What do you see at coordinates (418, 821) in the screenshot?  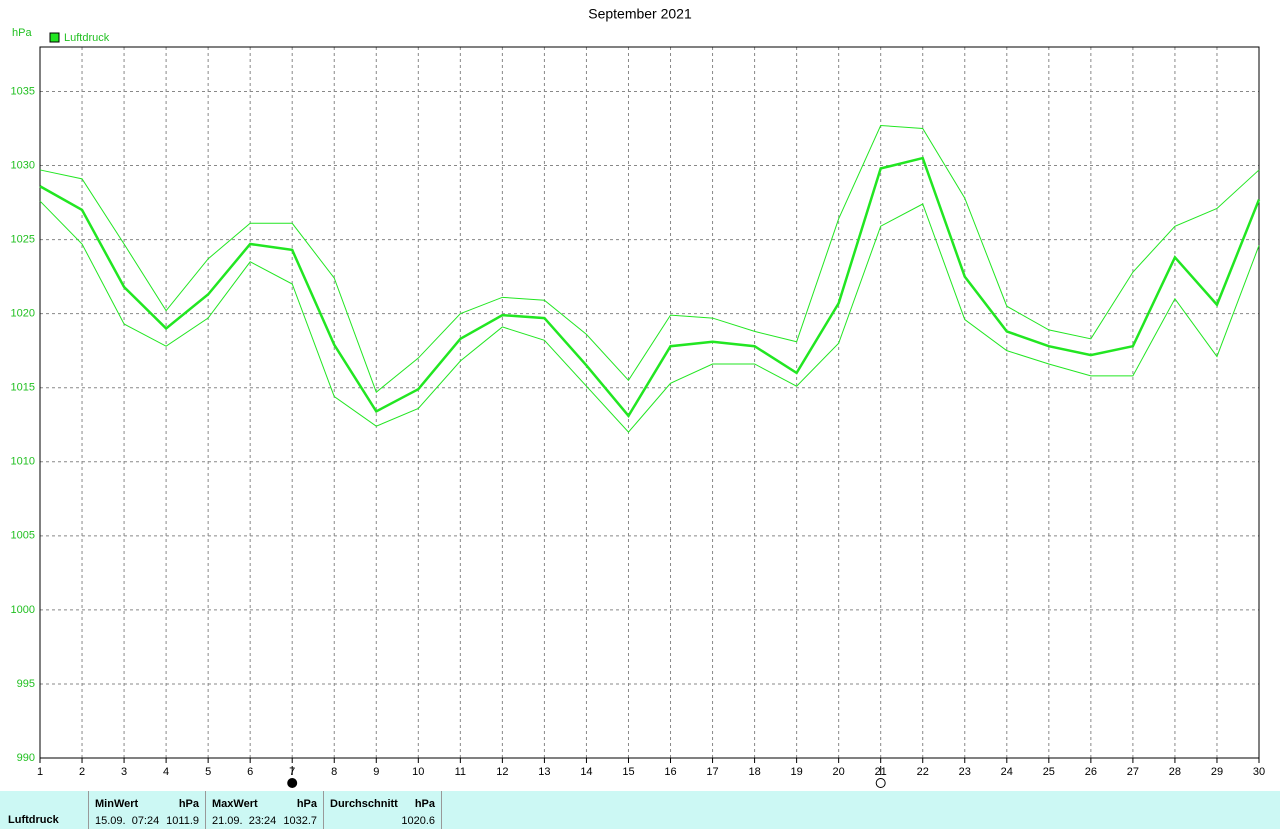 I see `stats-value: 1020.6` at bounding box center [418, 821].